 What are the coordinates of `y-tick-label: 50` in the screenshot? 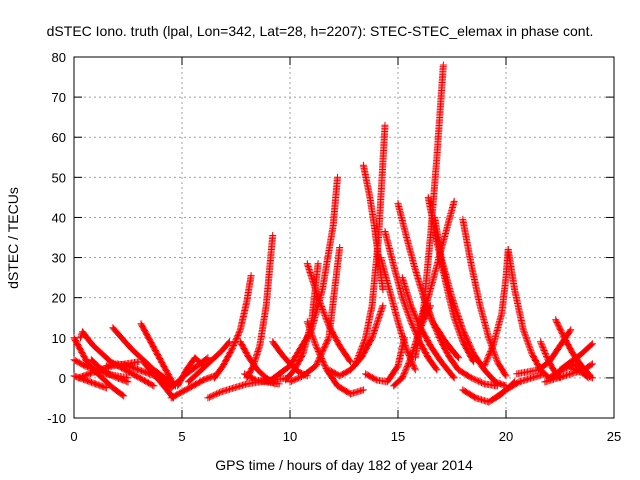 It's located at (59, 177).